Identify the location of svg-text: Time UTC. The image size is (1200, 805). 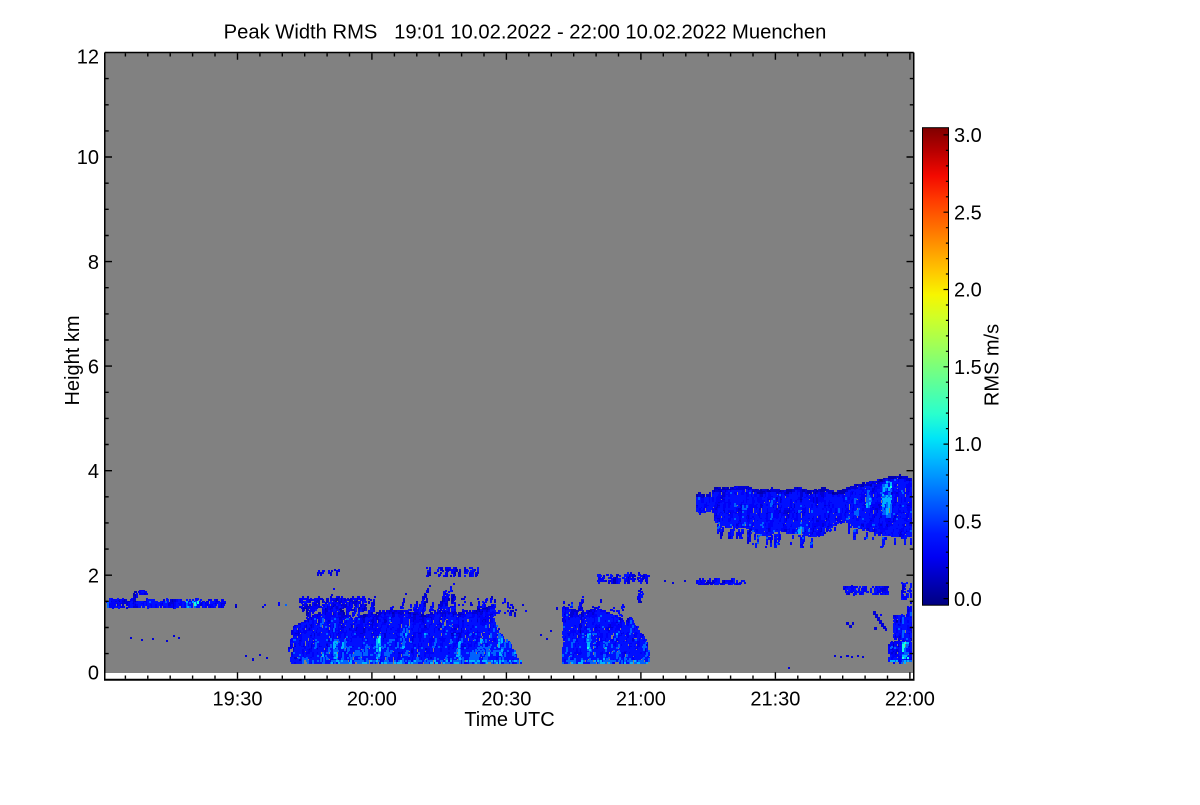
(509, 720).